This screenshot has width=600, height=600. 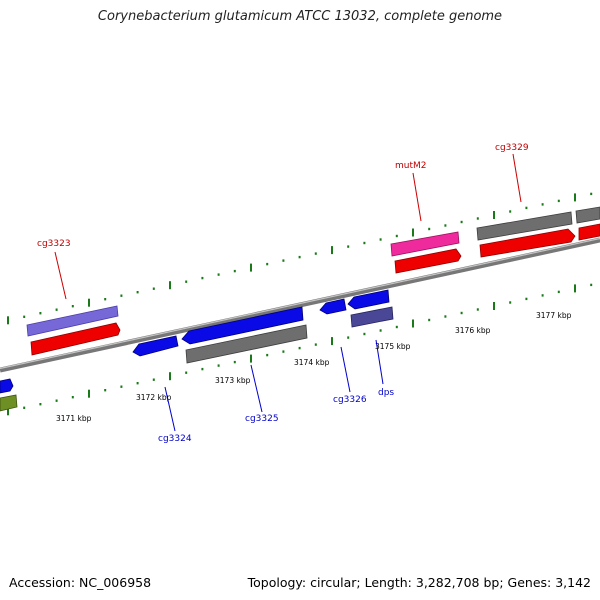 What do you see at coordinates (242, 325) in the screenshot?
I see `gene-cg3325` at bounding box center [242, 325].